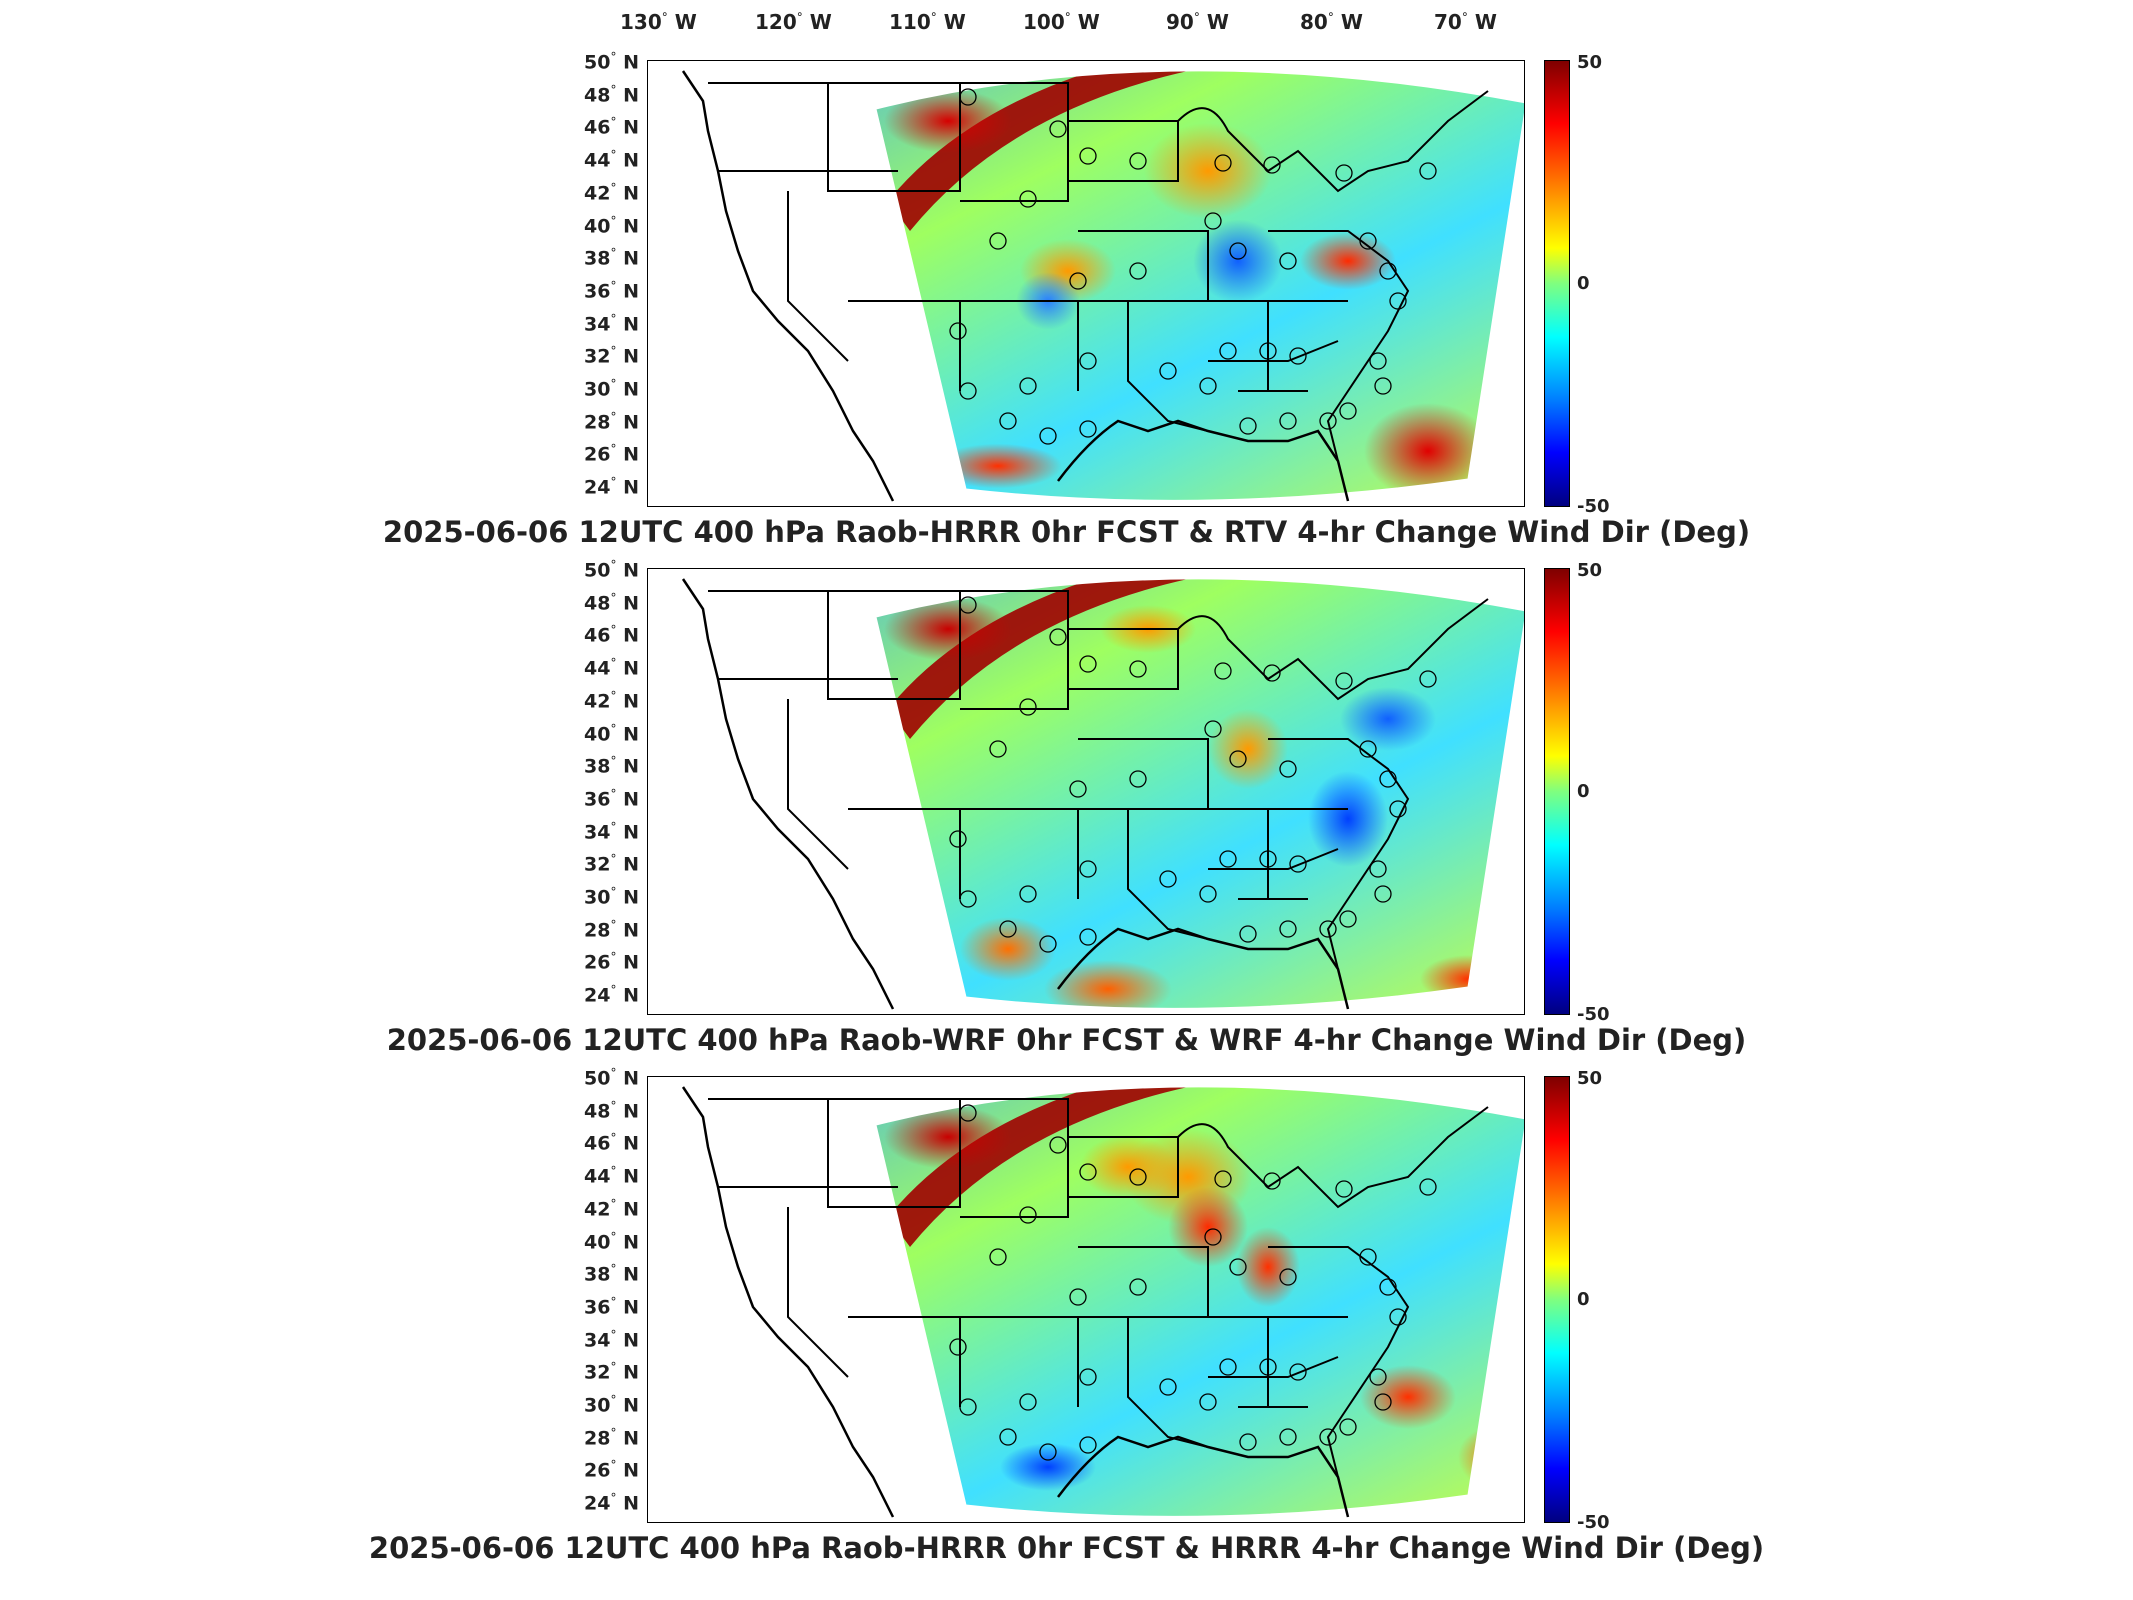  Describe the element at coordinates (611, 962) in the screenshot. I see `lat-label: 26° N` at that location.